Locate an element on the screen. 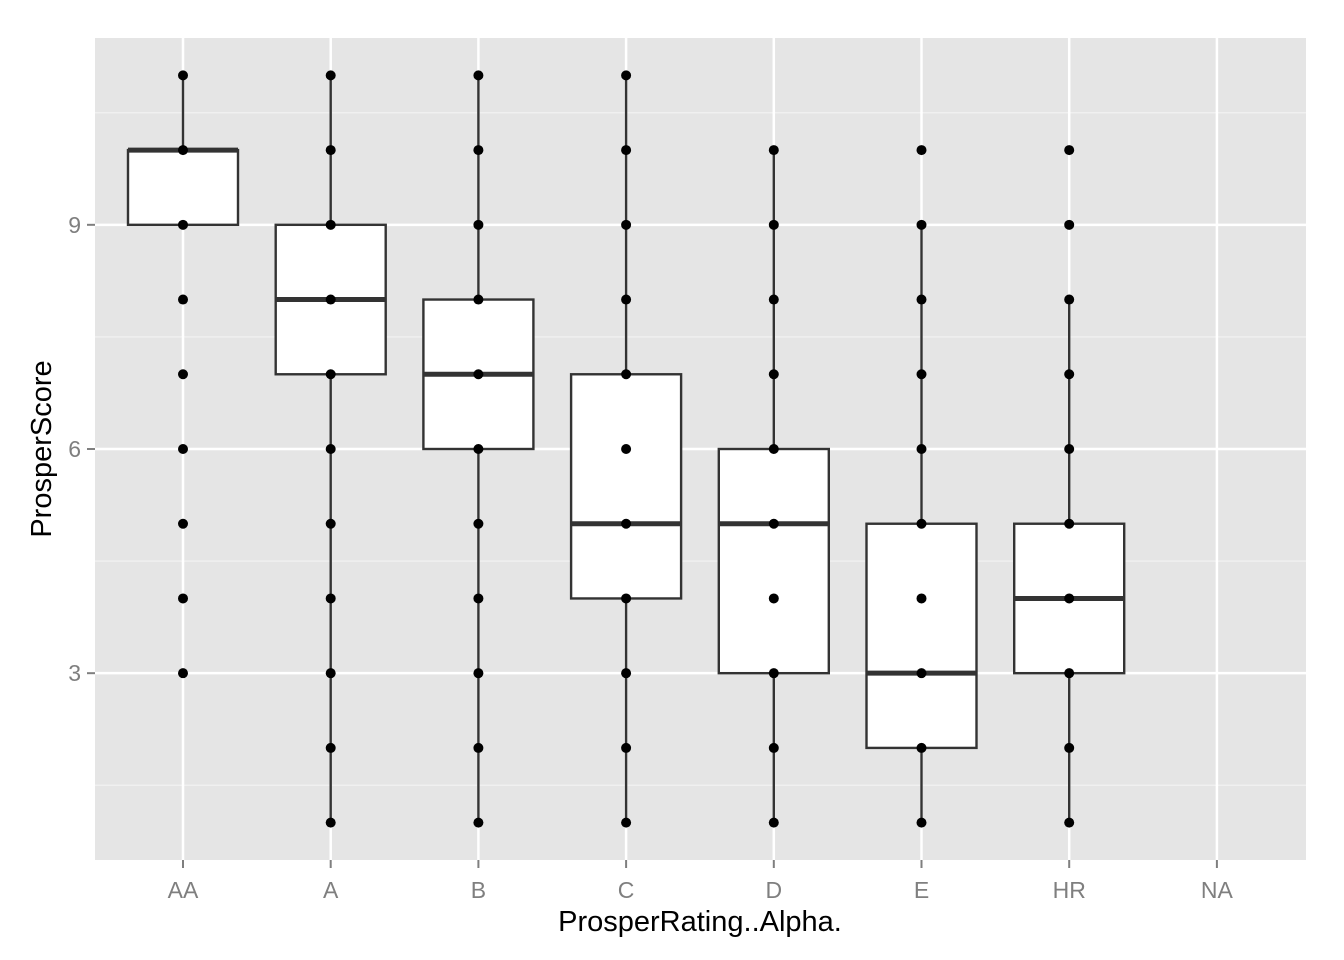  box-group-a is located at coordinates (330, 449).